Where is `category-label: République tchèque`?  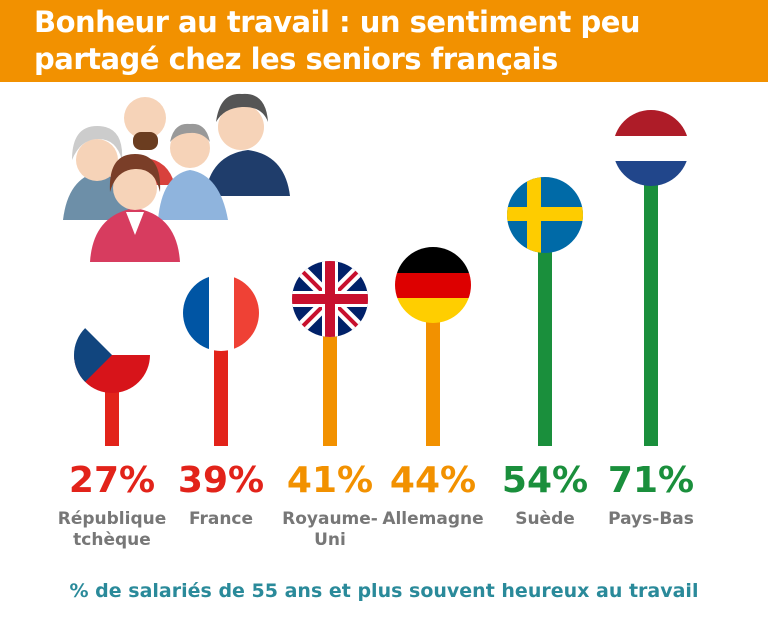
category-label: République tchèque is located at coordinates (112, 529).